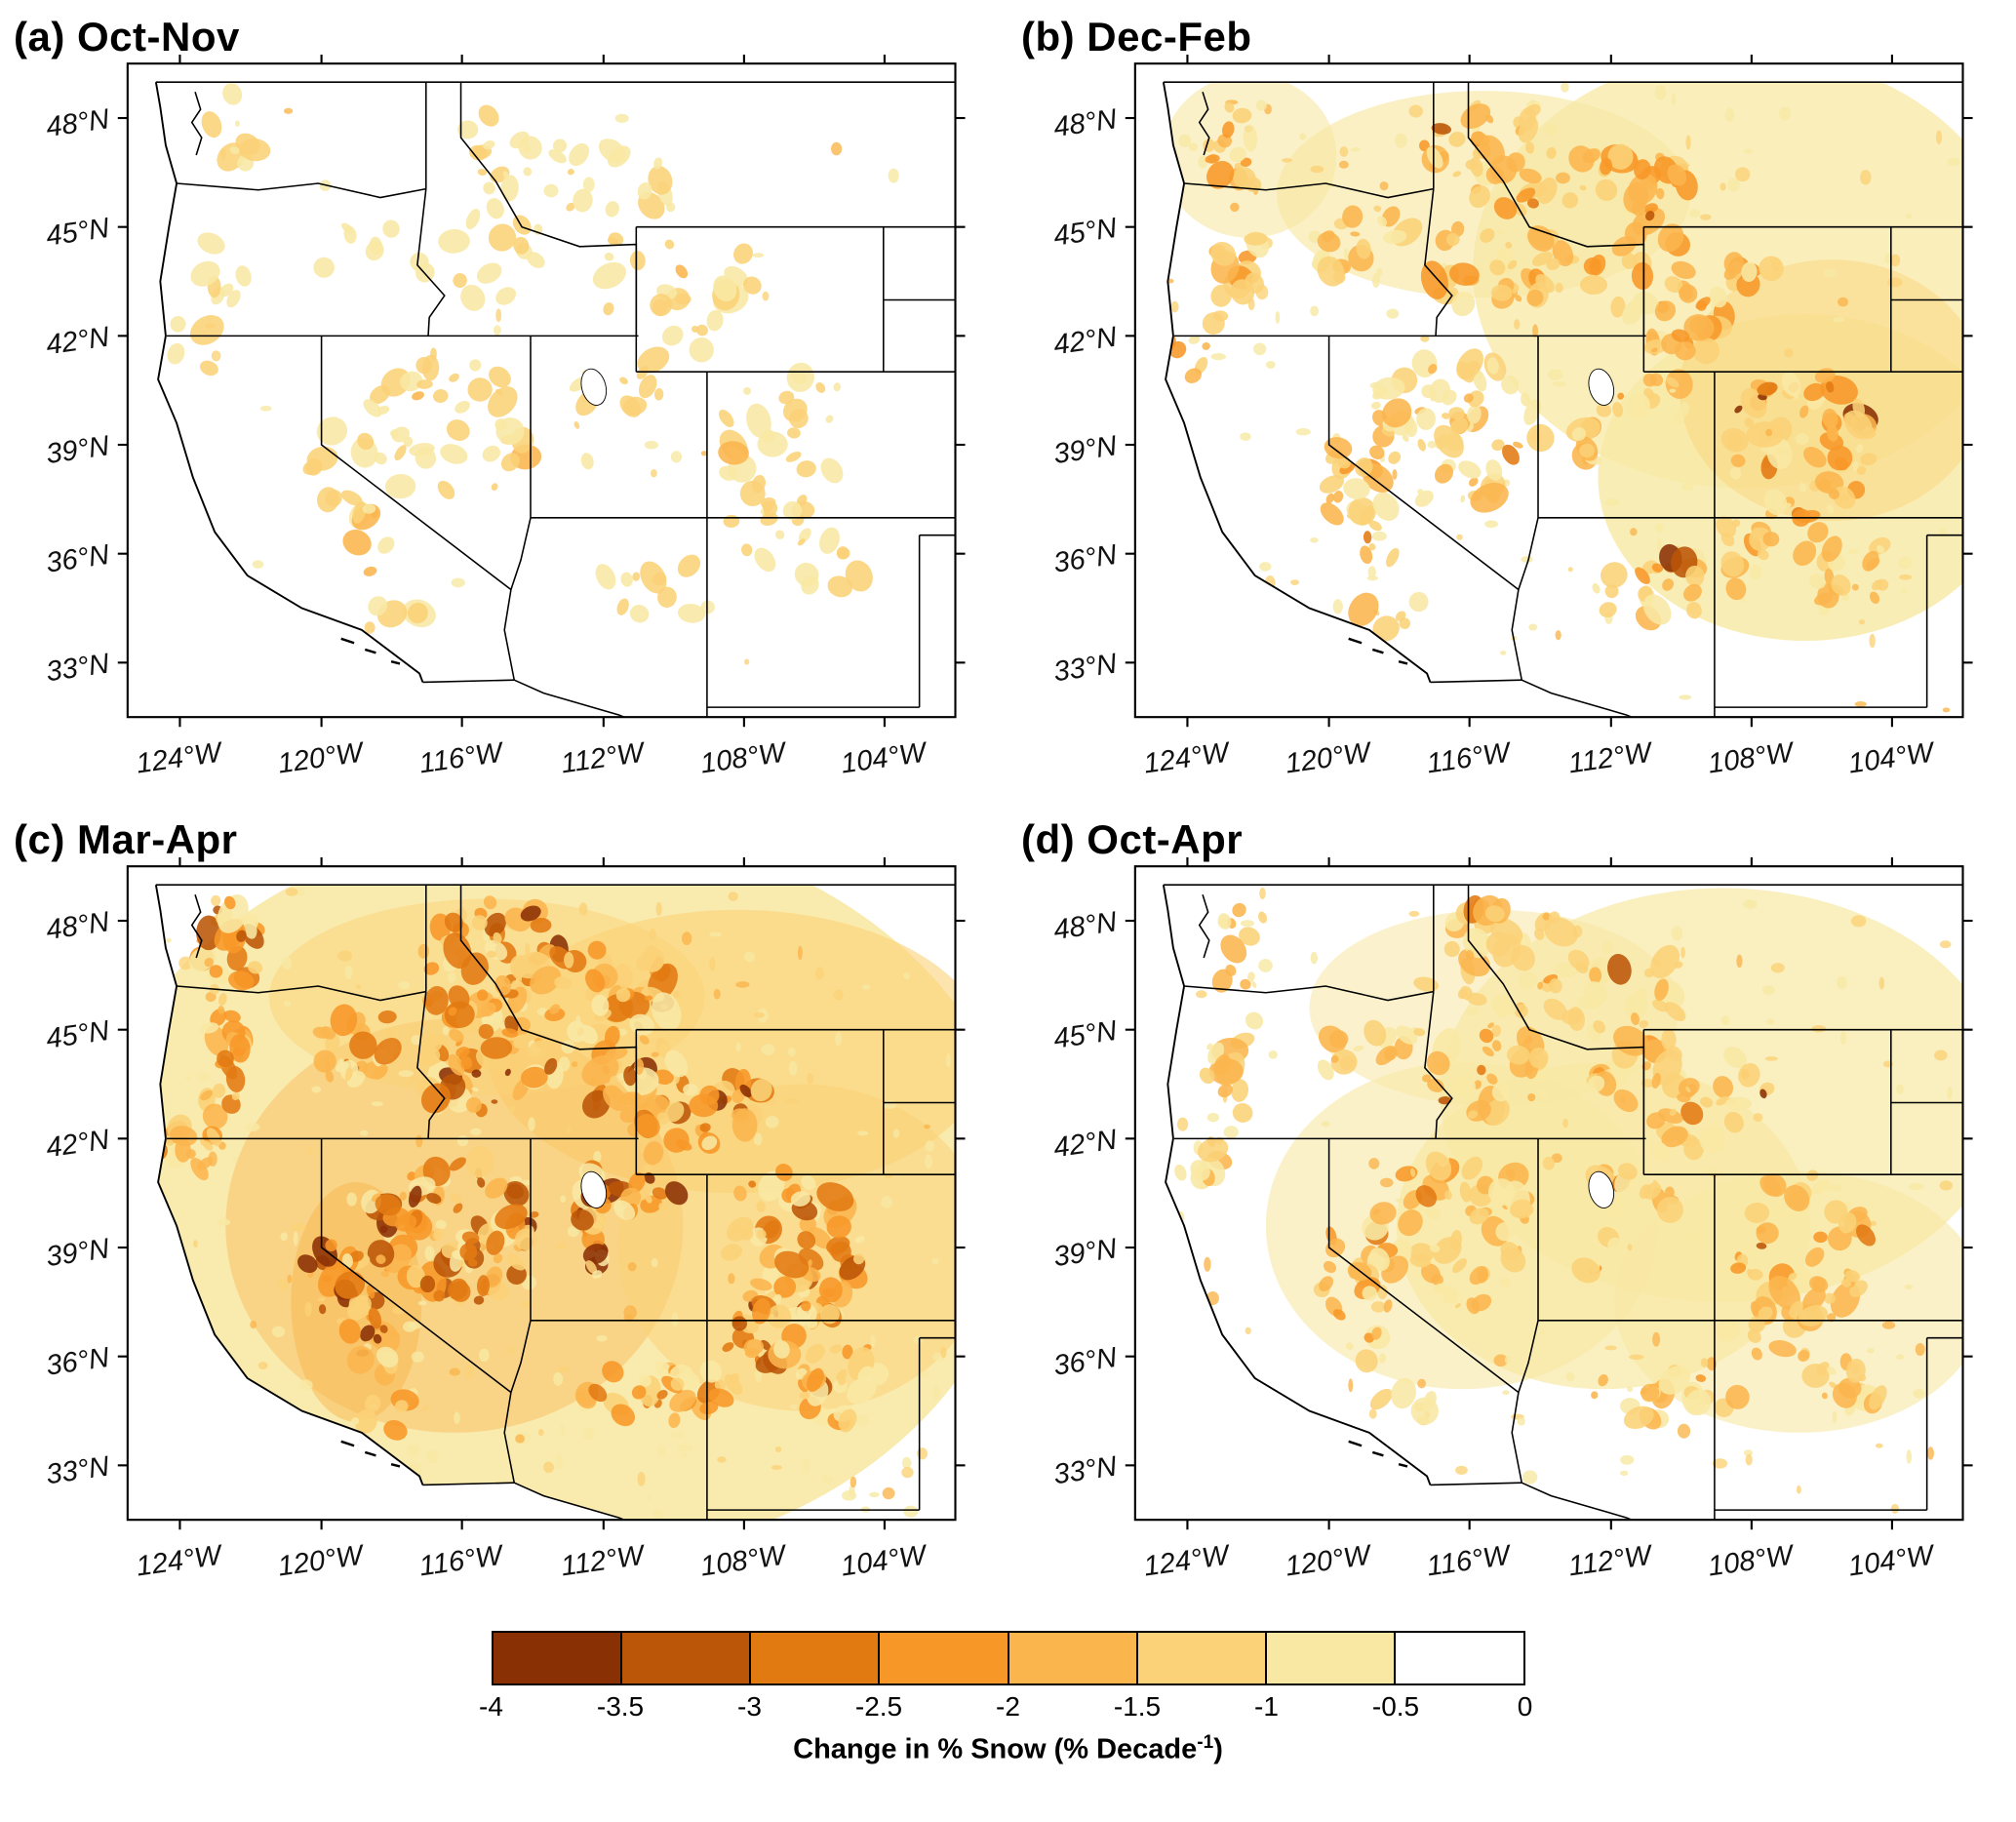 This screenshot has height=1822, width=2016. Describe the element at coordinates (491, 1707) in the screenshot. I see `colorbar-tick-label: -4` at that location.